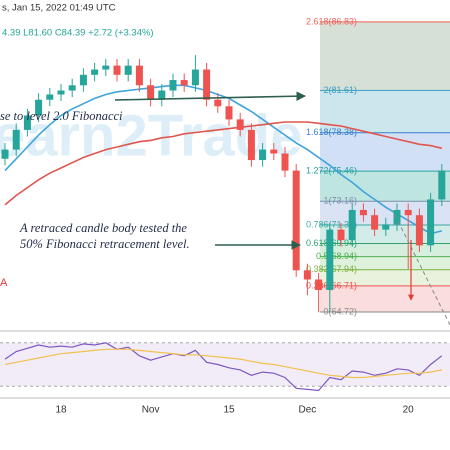 This screenshot has width=450, height=450. Describe the element at coordinates (331, 224) in the screenshot. I see `fib-label: 0.786(71.35)` at that location.